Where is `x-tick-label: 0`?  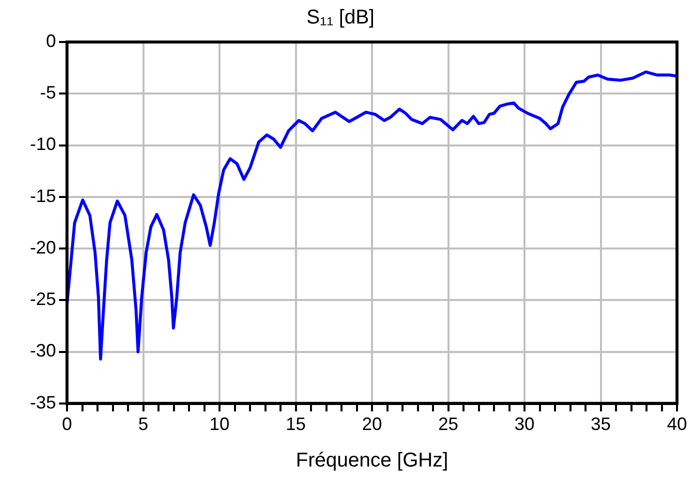 x-tick-label: 0 is located at coordinates (67, 424).